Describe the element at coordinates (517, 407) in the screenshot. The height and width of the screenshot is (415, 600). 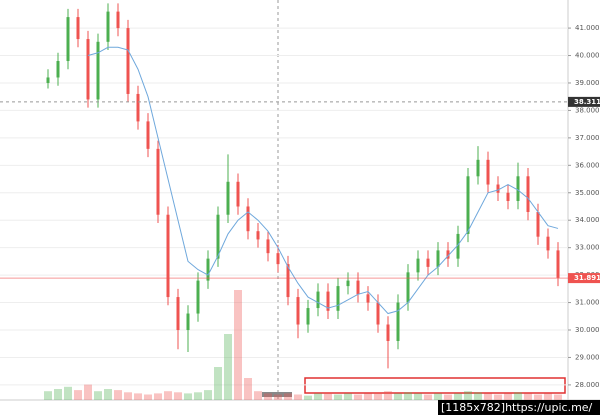
I see `watermark: [1185x782]https://upic.me/` at that location.